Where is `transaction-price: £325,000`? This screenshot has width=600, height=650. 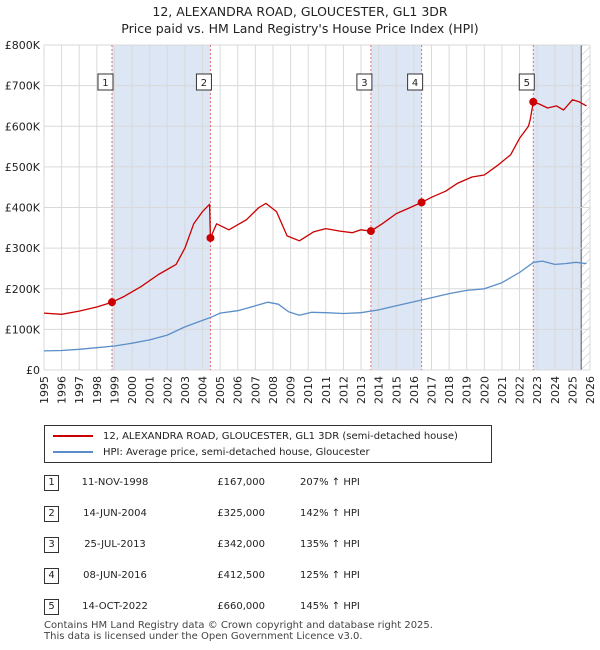 transaction-price: £325,000 is located at coordinates (241, 513).